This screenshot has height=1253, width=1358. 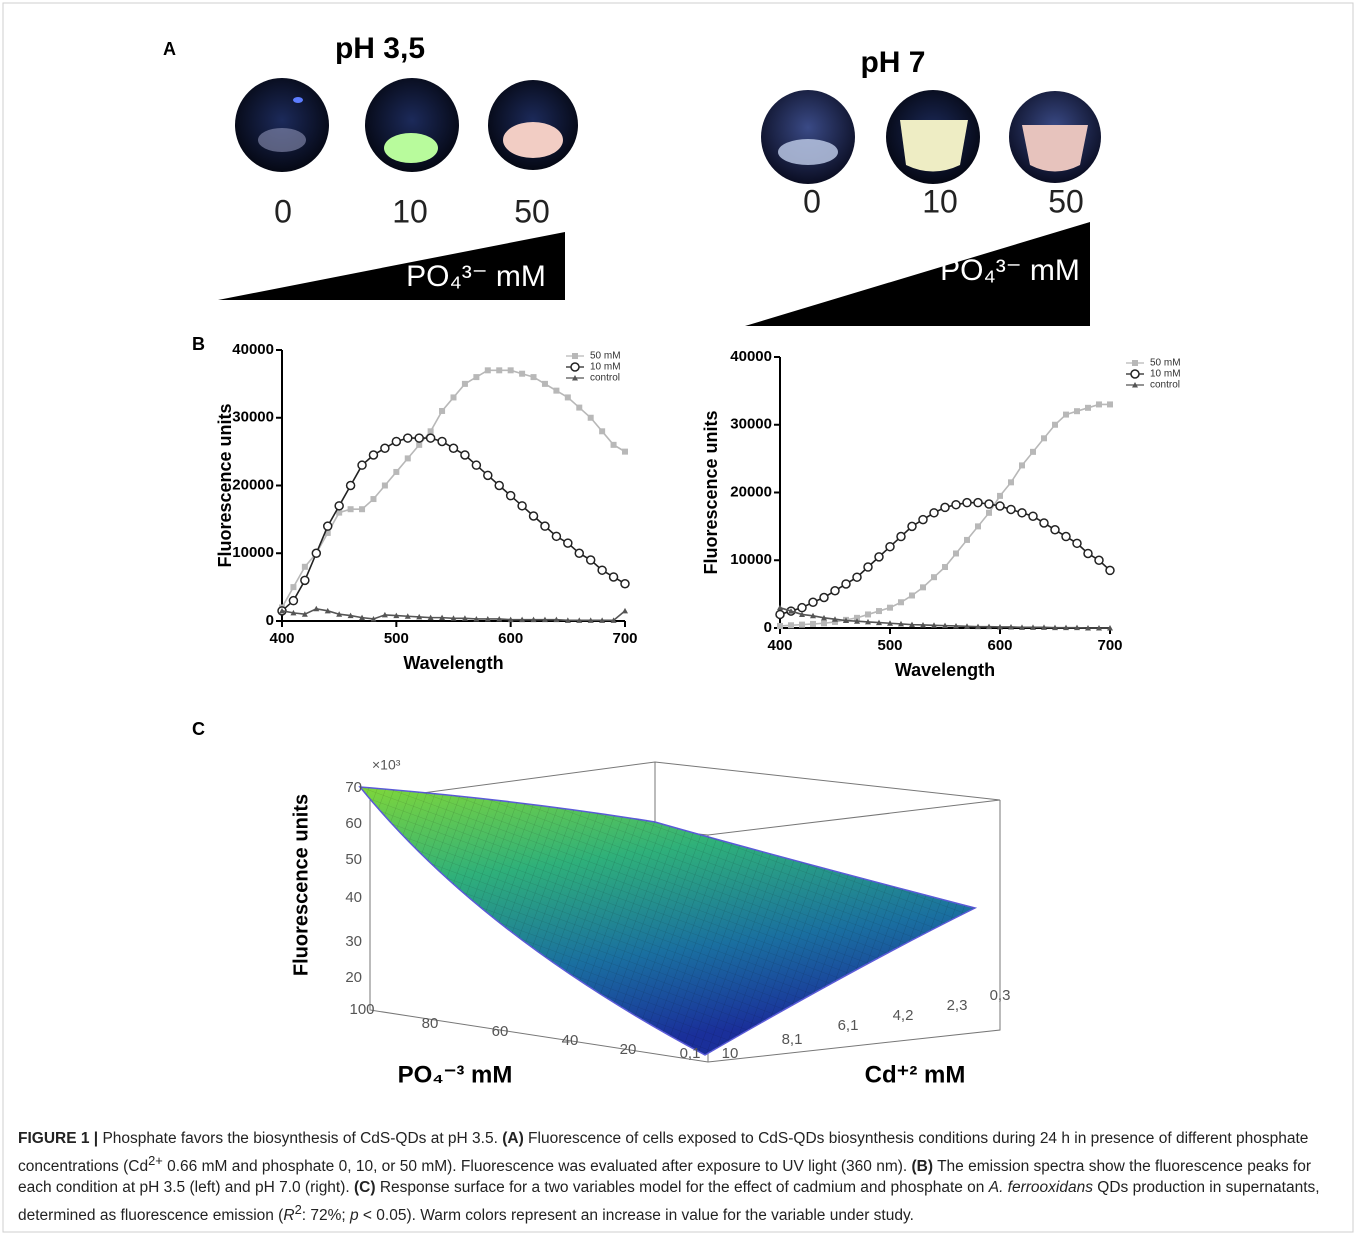 What do you see at coordinates (917, 274) in the screenshot?
I see `gradient-wedge` at bounding box center [917, 274].